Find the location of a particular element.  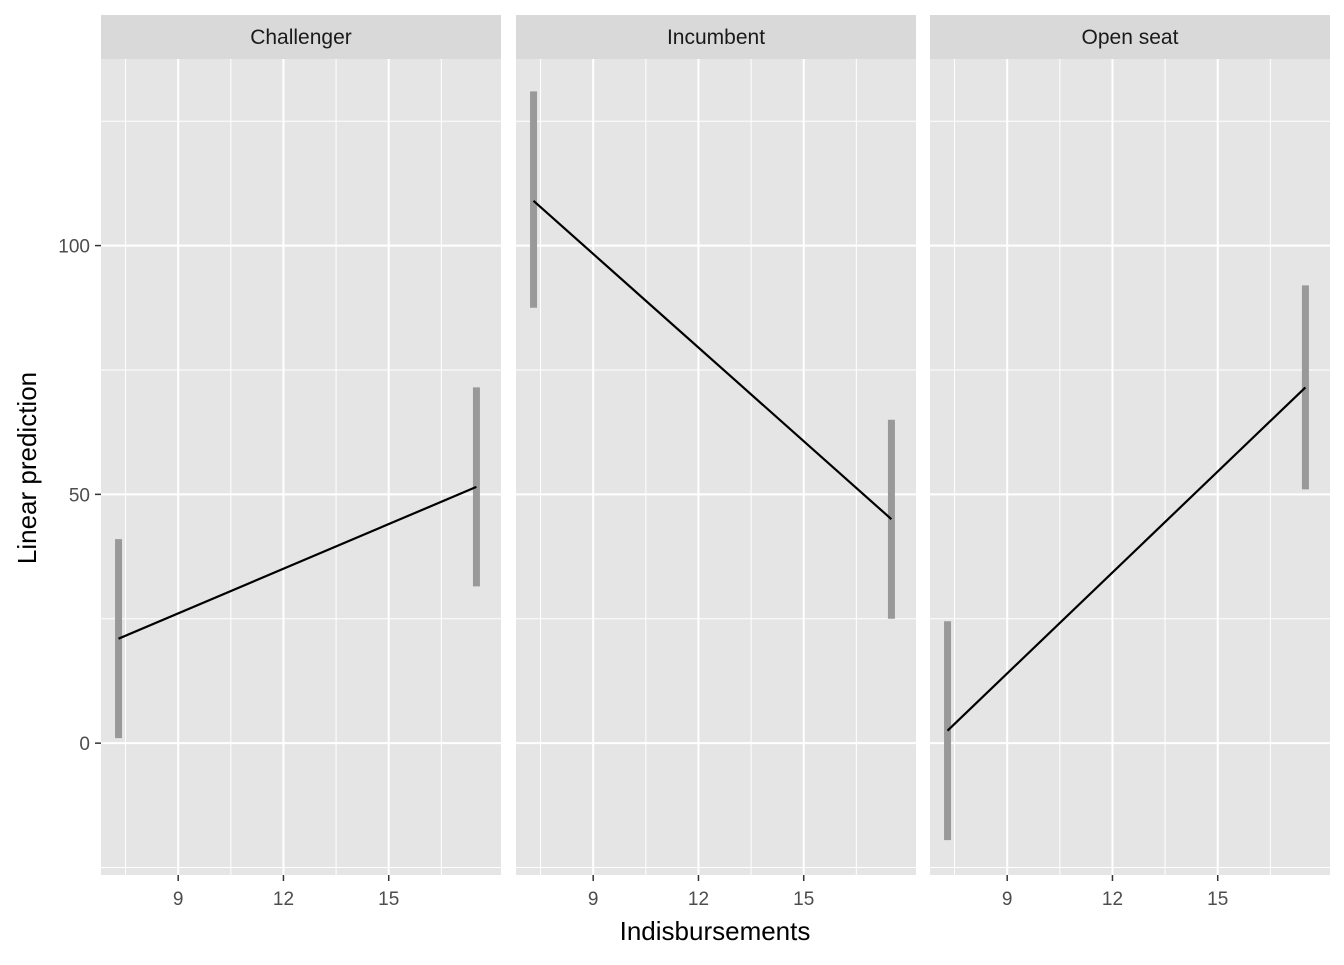

y-tick-label: 0 is located at coordinates (84, 744).